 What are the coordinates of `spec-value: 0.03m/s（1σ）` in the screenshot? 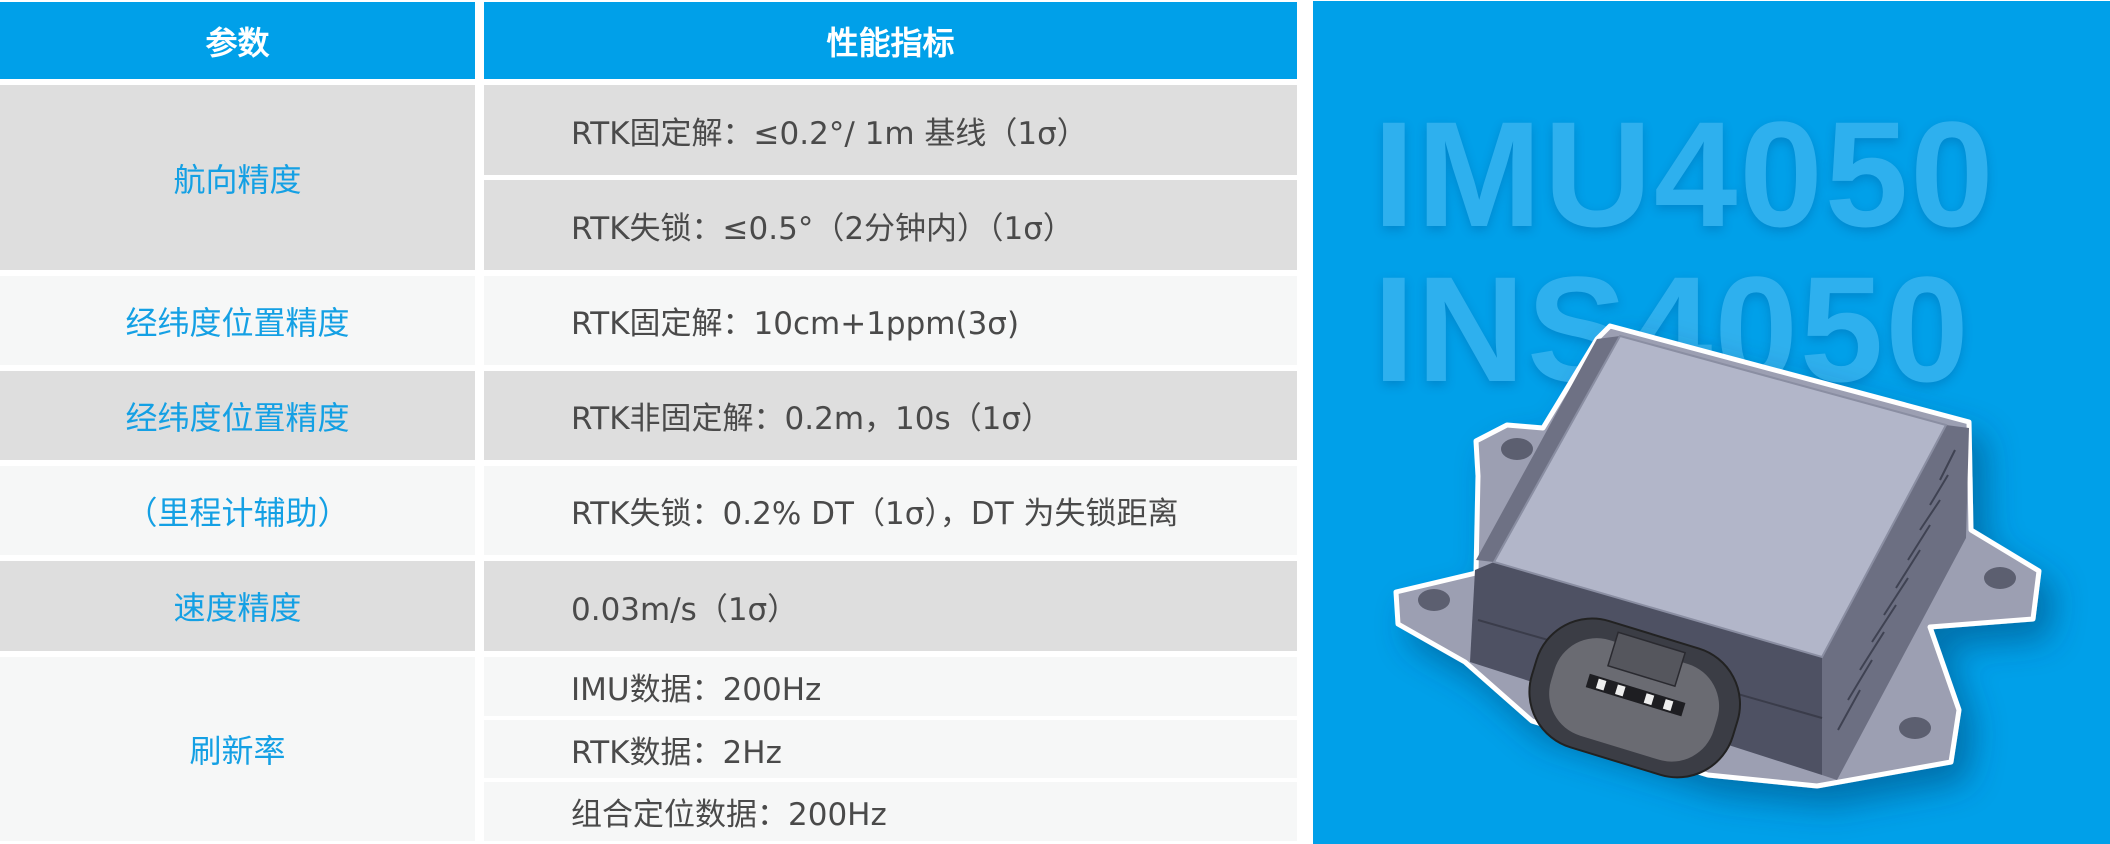 It's located at (890, 606).